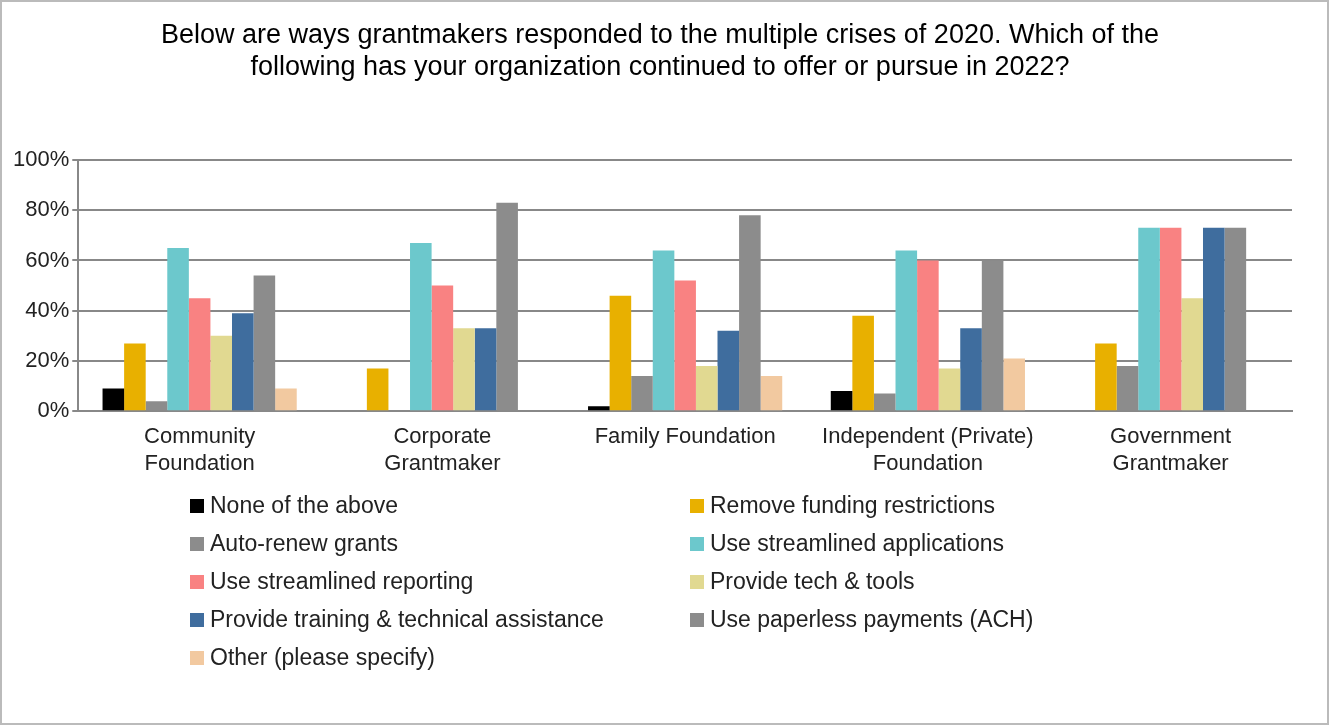 This screenshot has height=725, width=1329. Describe the element at coordinates (200, 449) in the screenshot. I see `x-tick-label: Community Foundation` at that location.